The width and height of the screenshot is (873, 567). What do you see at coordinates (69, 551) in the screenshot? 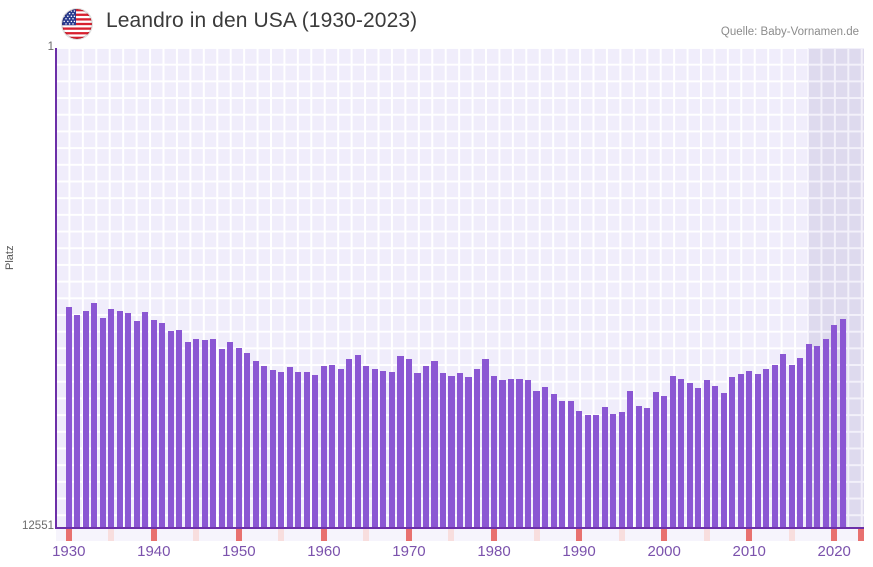
I see `x-axis-tick-label: 1930` at bounding box center [69, 551].